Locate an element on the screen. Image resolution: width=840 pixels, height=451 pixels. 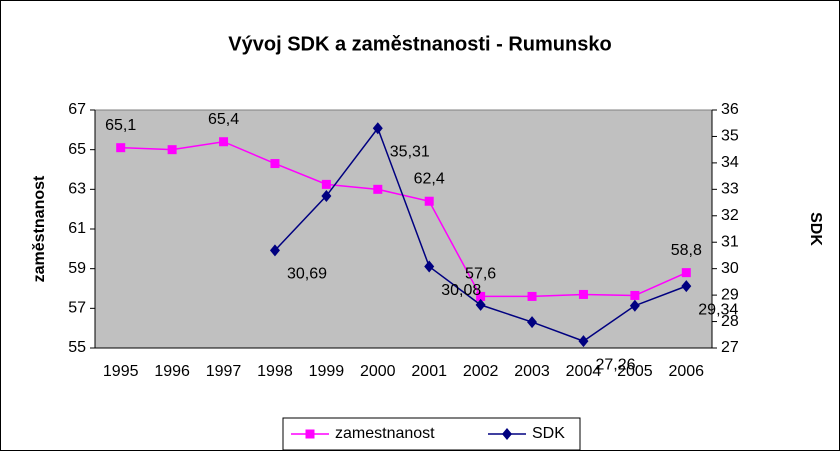
y-tick-label: 63 is located at coordinates (77, 189).